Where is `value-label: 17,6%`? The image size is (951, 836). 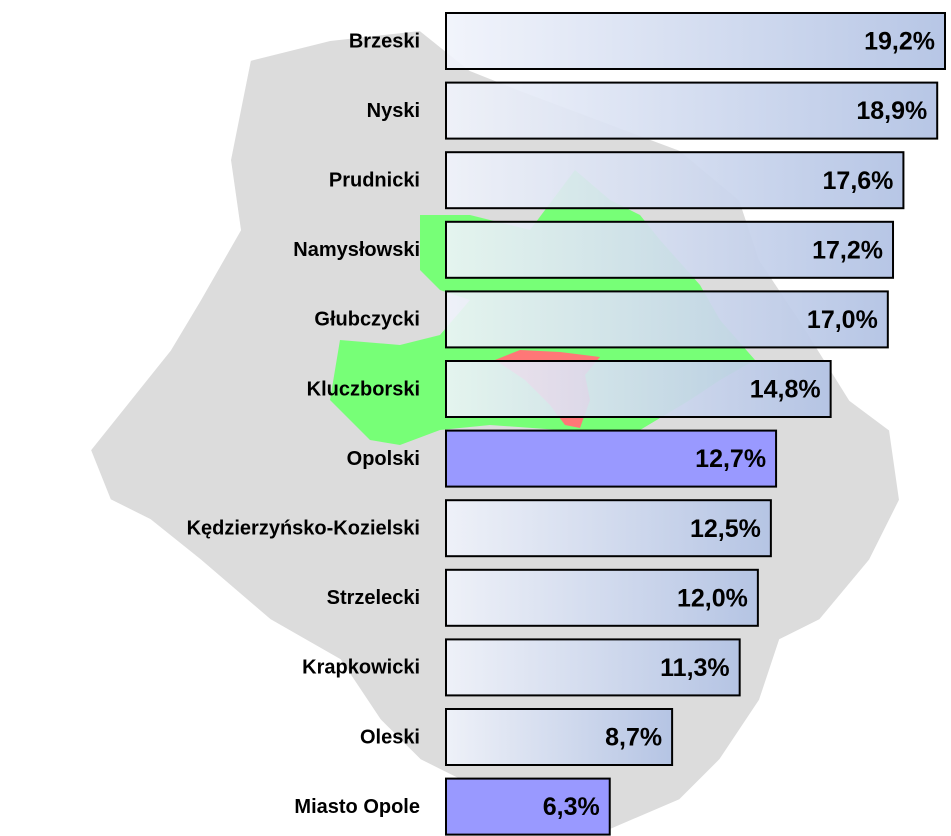 value-label: 17,6% is located at coordinates (858, 181).